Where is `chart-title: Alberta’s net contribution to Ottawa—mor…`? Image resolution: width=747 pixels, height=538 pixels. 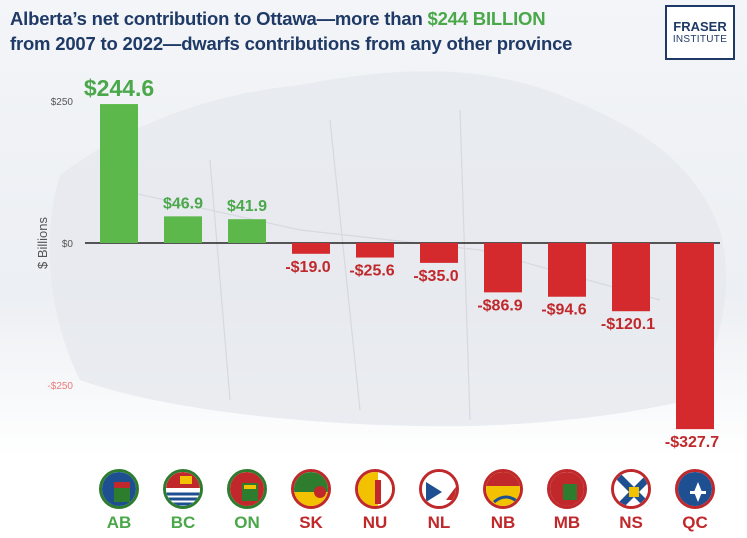
chart-title: Alberta’s net contribution to Ottawa—mor… is located at coordinates (330, 31).